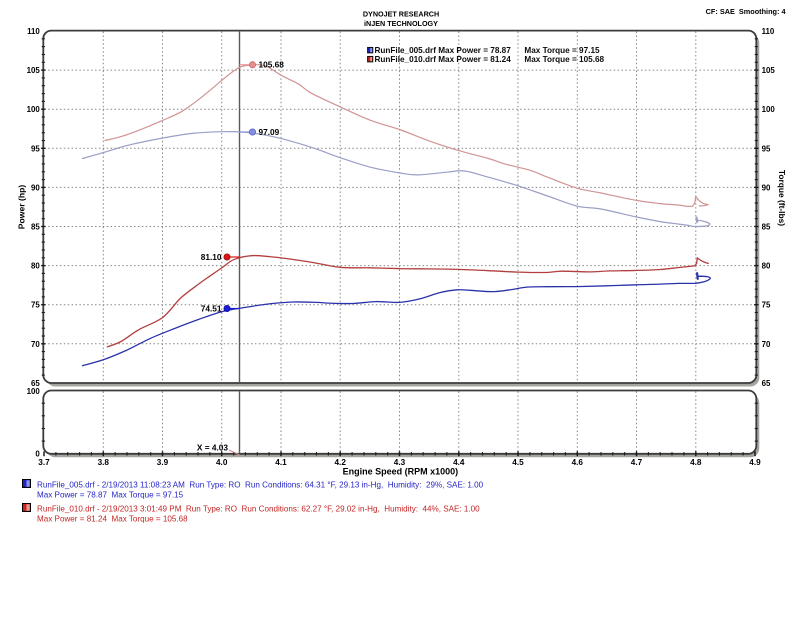  What do you see at coordinates (22, 207) in the screenshot?
I see `svg-text: Power (hp)` at bounding box center [22, 207].